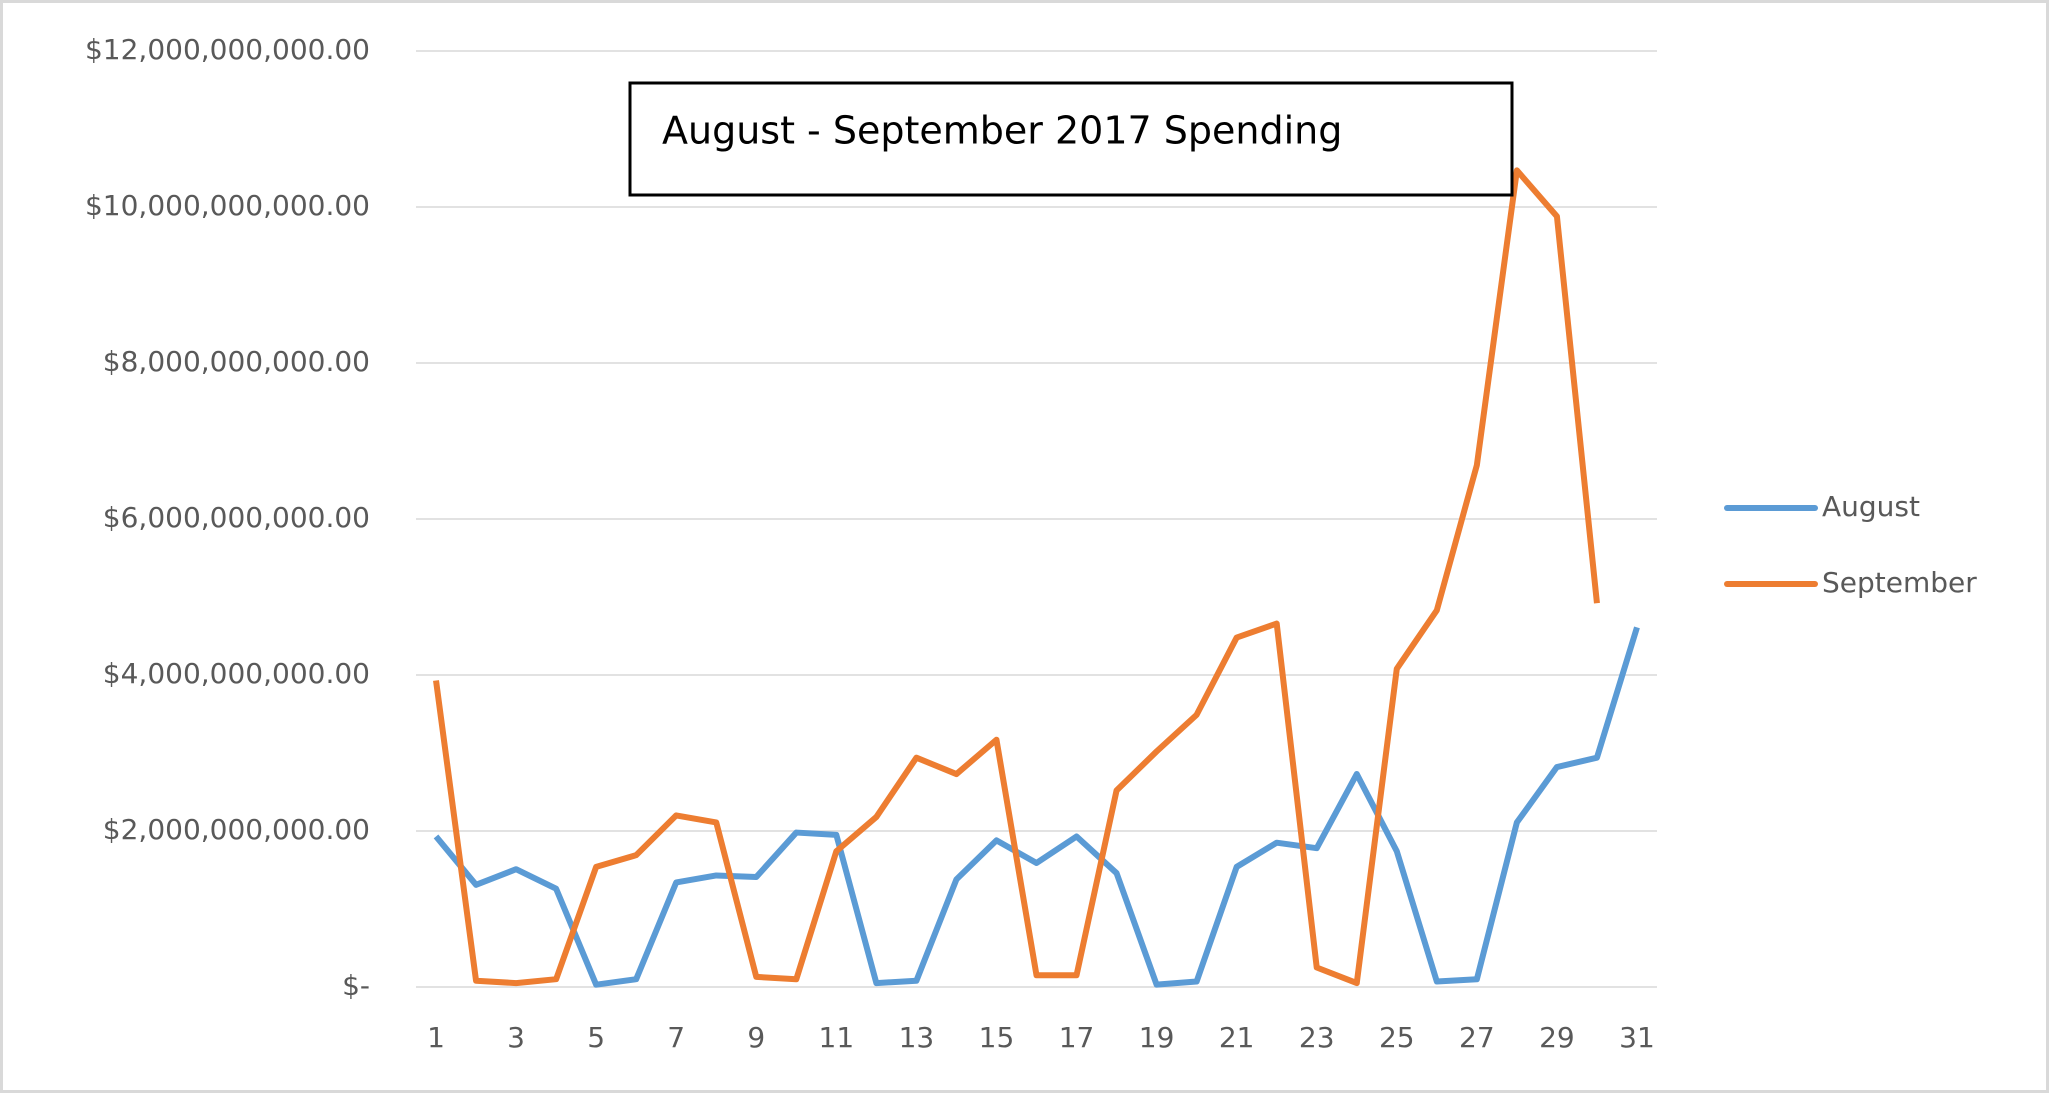 Image resolution: width=2049 pixels, height=1093 pixels. I want to click on y-tick-label: $2,000,000,000.00, so click(236, 829).